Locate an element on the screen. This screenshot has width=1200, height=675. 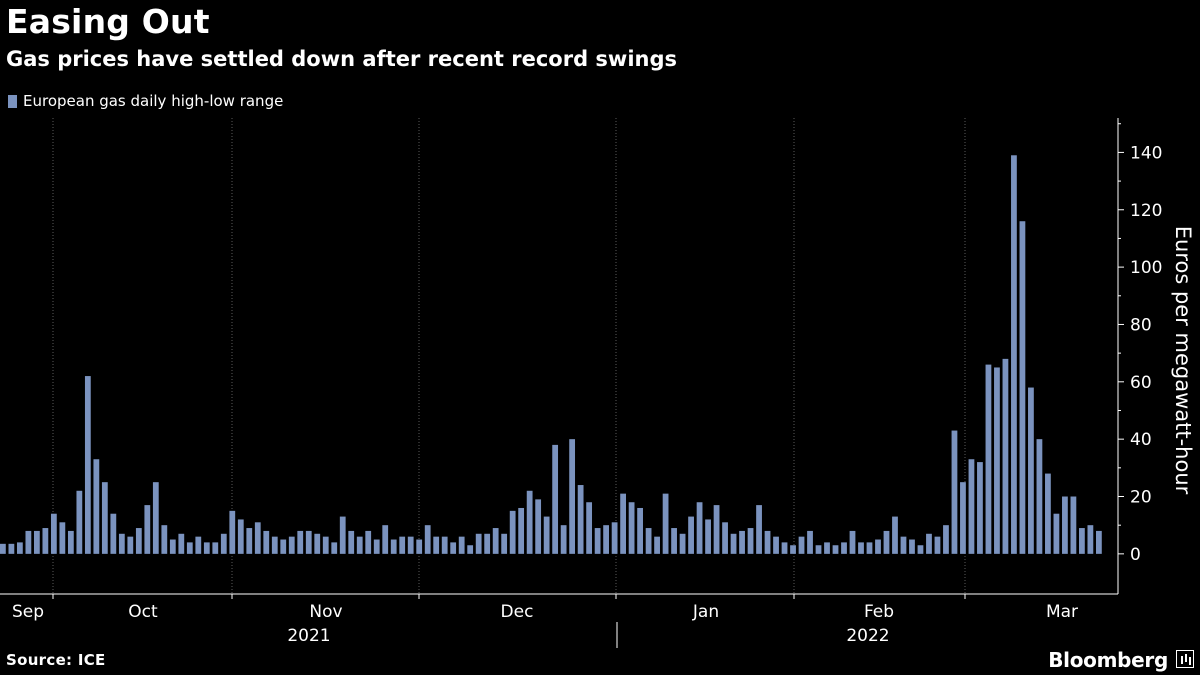
x-tick-label: Mar is located at coordinates (1062, 612).